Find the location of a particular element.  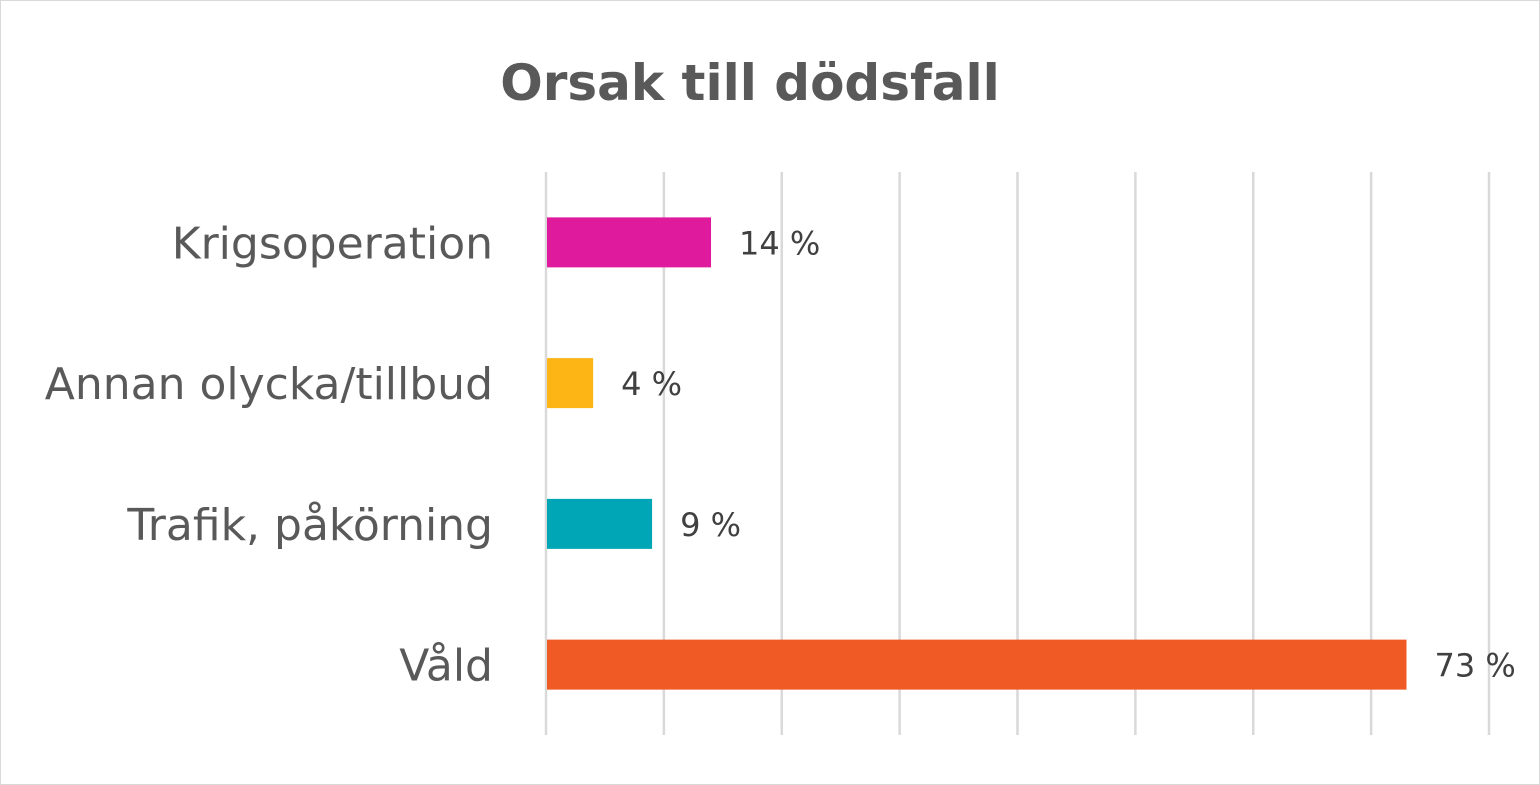

data-label: 9 % is located at coordinates (710, 525).